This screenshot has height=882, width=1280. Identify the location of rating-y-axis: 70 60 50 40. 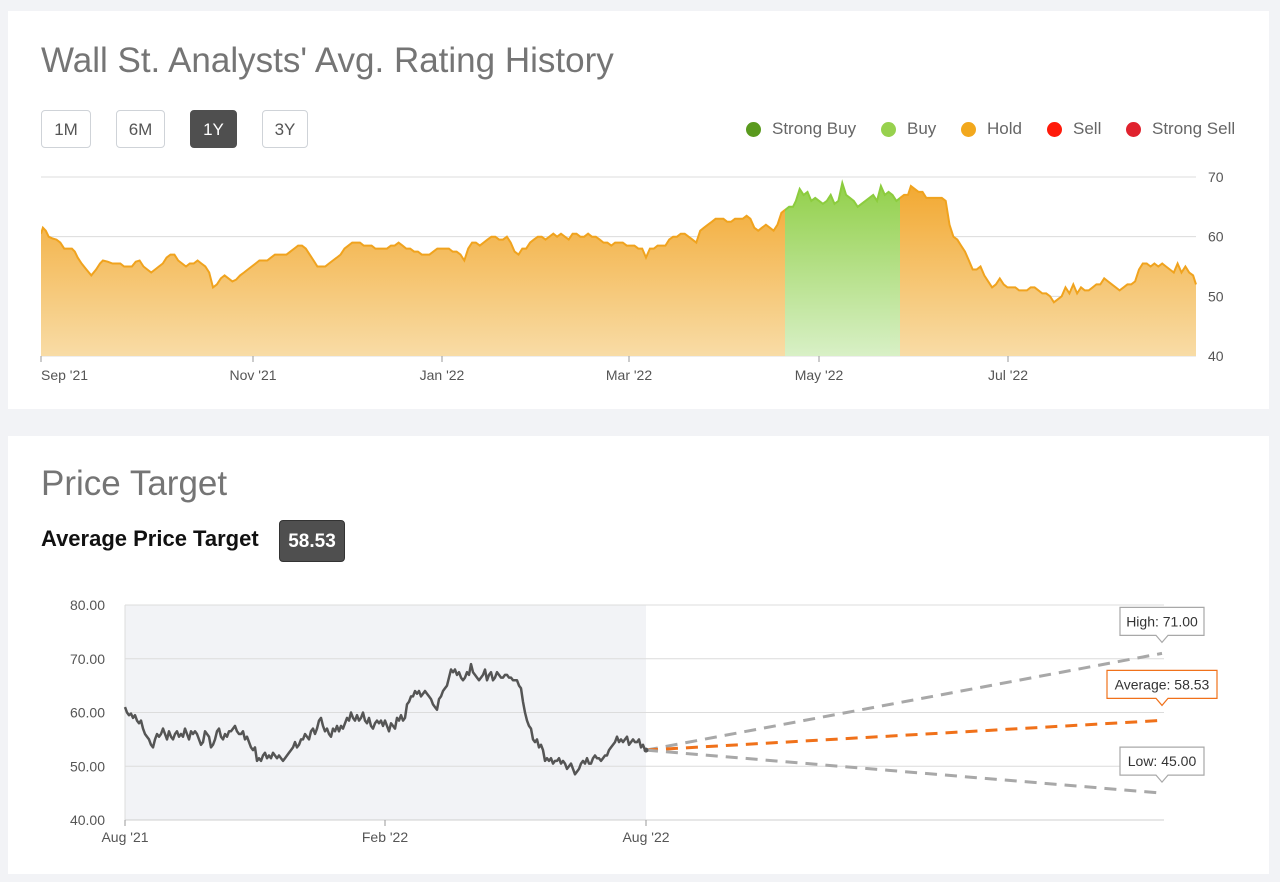
(1216, 266).